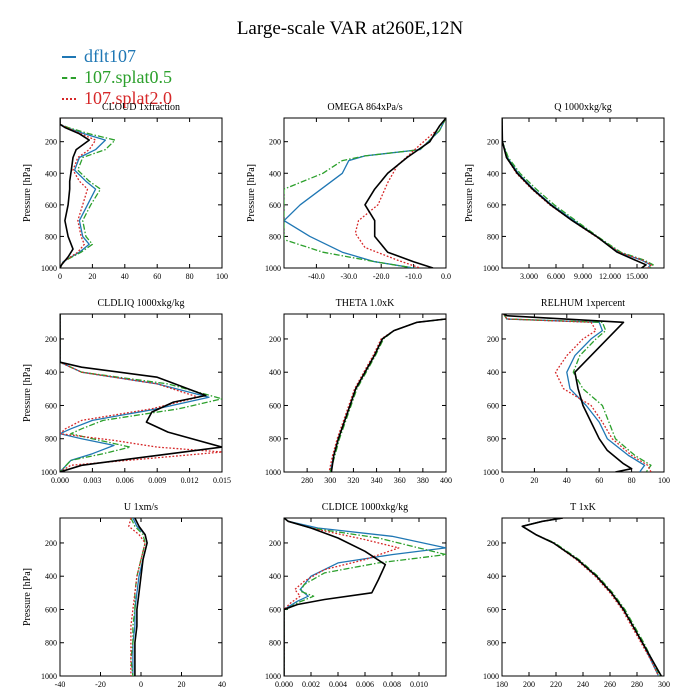 The height and width of the screenshot is (700, 700). Describe the element at coordinates (446, 276) in the screenshot. I see `x-tick-label: 0.0` at that location.